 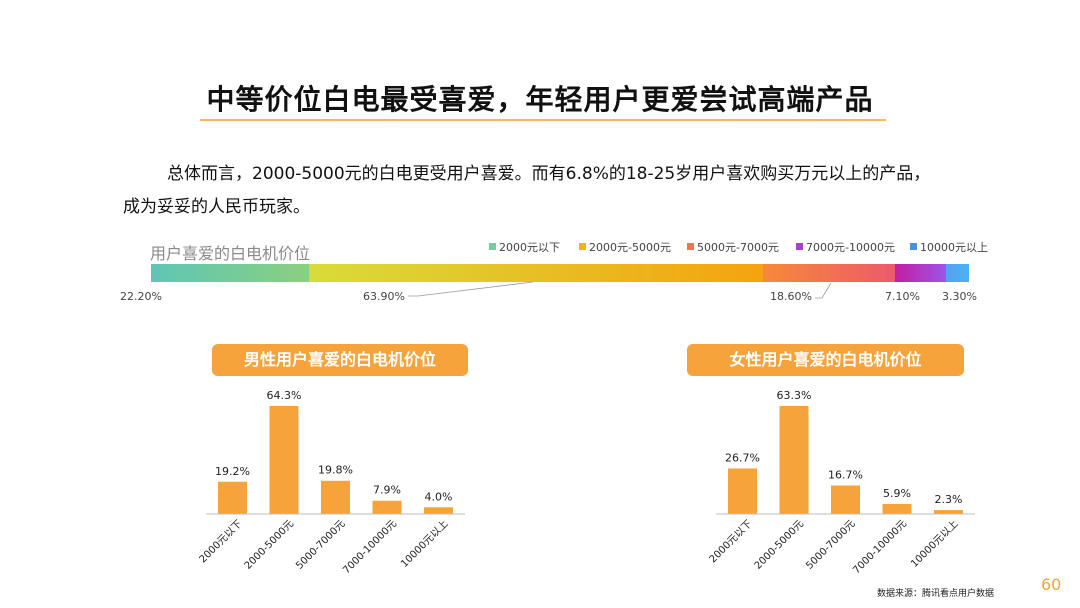 What do you see at coordinates (384, 296) in the screenshot?
I see `segment-value-label: 63.90%` at bounding box center [384, 296].